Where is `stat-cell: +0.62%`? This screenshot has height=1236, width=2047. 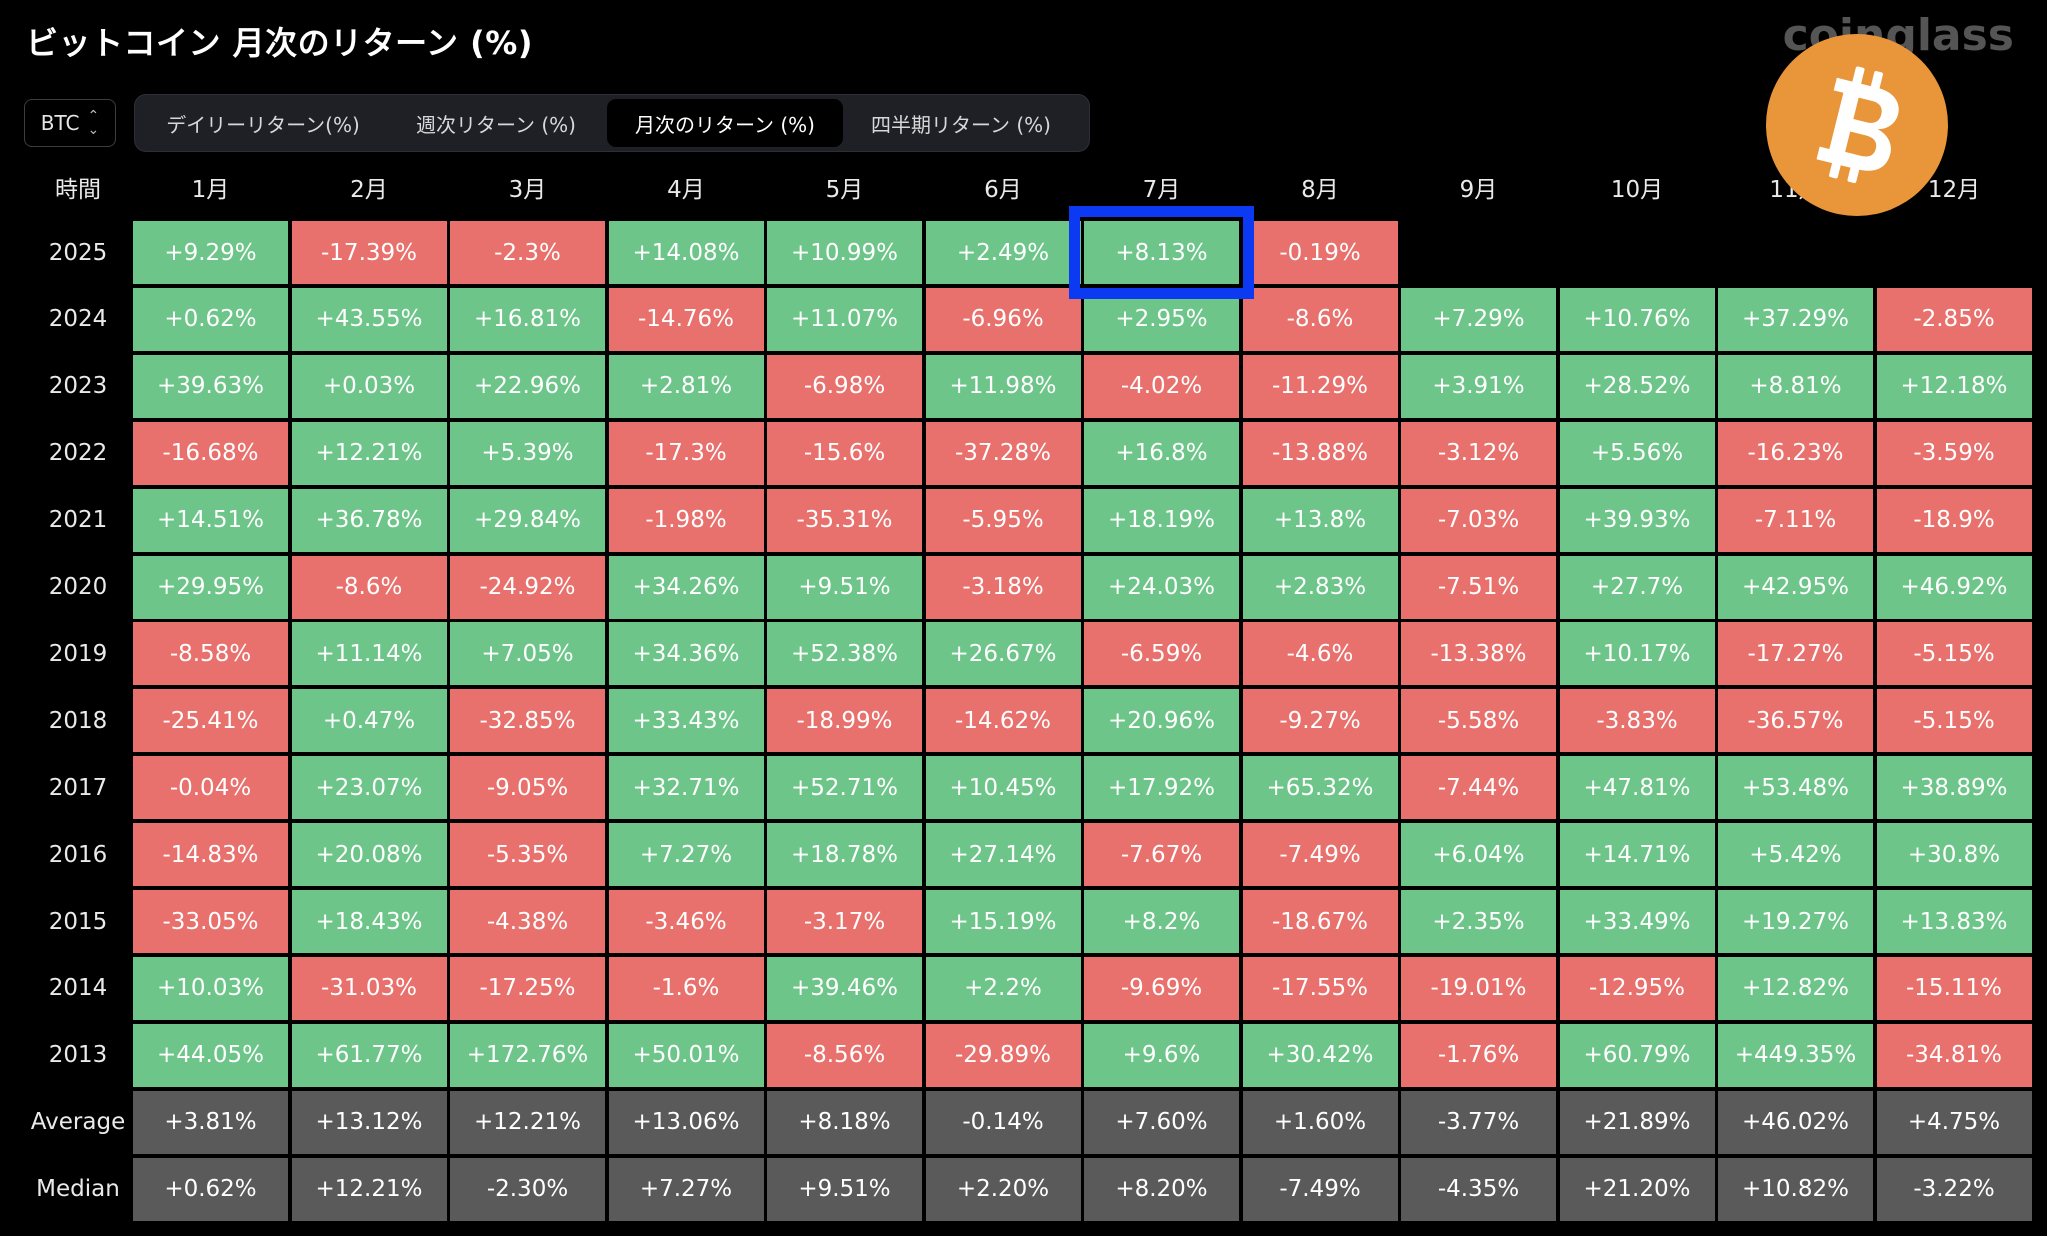
stat-cell: +0.62% is located at coordinates (210, 1189).